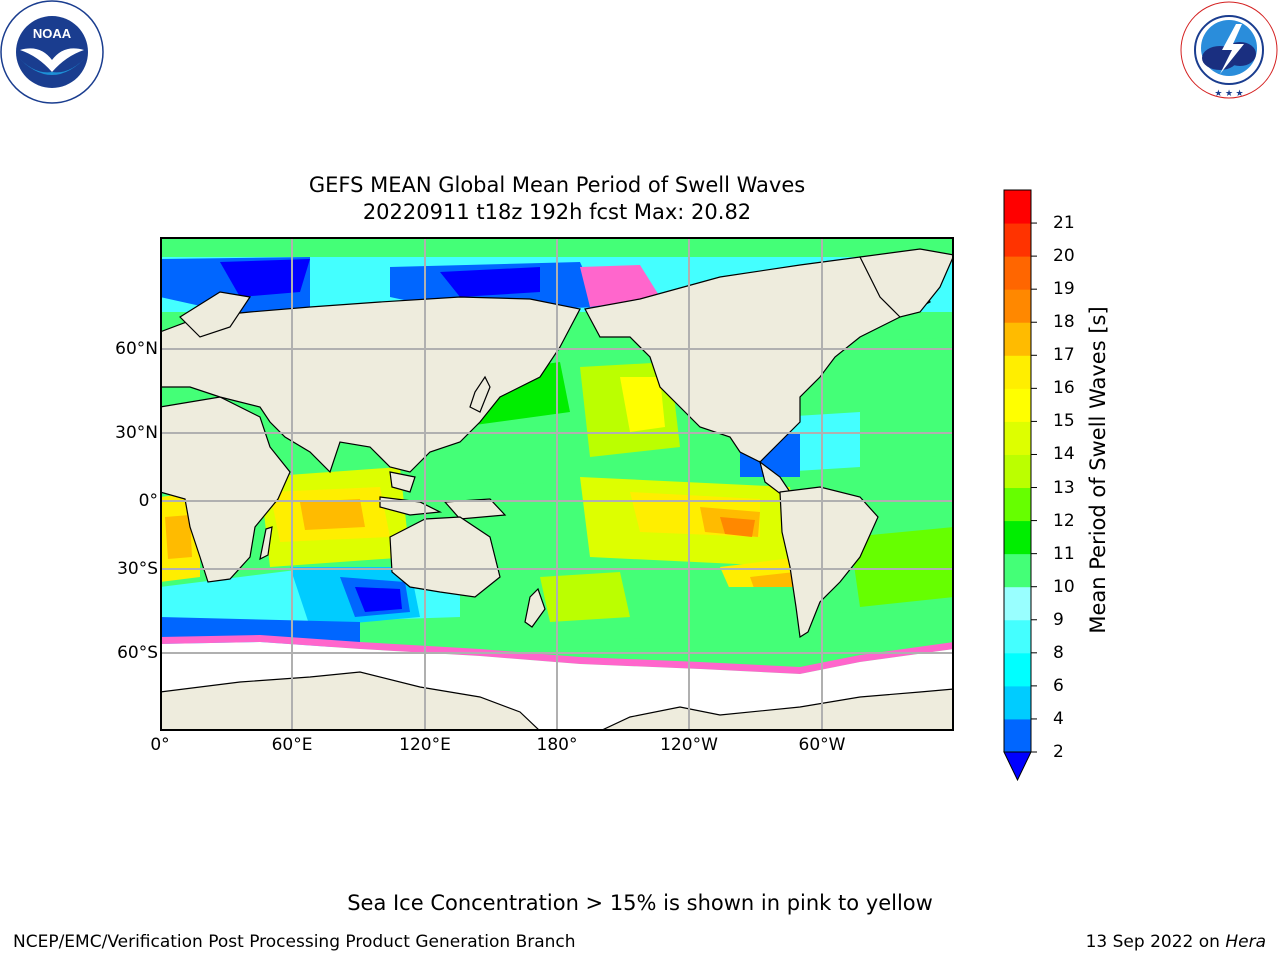 The width and height of the screenshot is (1280, 960). I want to click on footer-host: Hera, so click(1245, 942).